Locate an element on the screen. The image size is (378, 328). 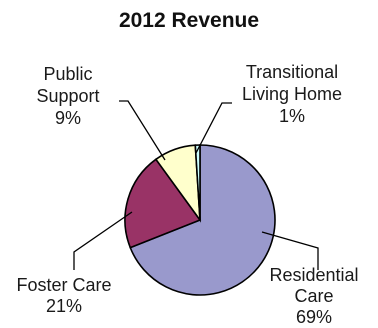
leader-line-transitional-living-home is located at coordinates (213, 128).